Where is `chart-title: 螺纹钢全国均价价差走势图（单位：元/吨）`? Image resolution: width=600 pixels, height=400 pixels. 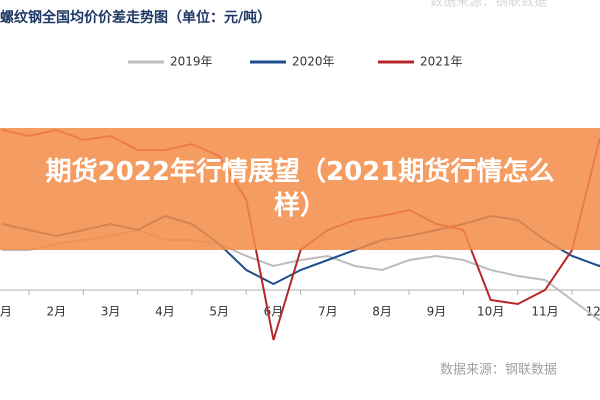
chart-title: 螺纹钢全国均价价差走势图（单位：元/吨） is located at coordinates (135, 17).